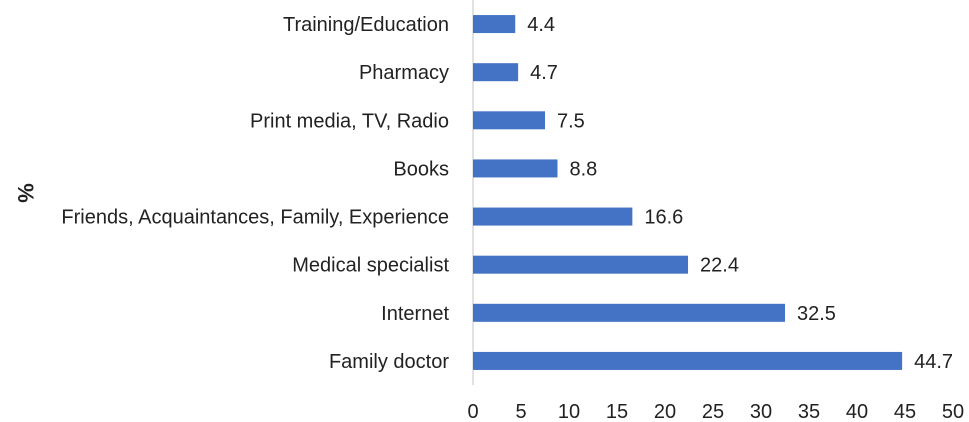 The width and height of the screenshot is (969, 422). I want to click on data-label: 8.8, so click(583, 169).